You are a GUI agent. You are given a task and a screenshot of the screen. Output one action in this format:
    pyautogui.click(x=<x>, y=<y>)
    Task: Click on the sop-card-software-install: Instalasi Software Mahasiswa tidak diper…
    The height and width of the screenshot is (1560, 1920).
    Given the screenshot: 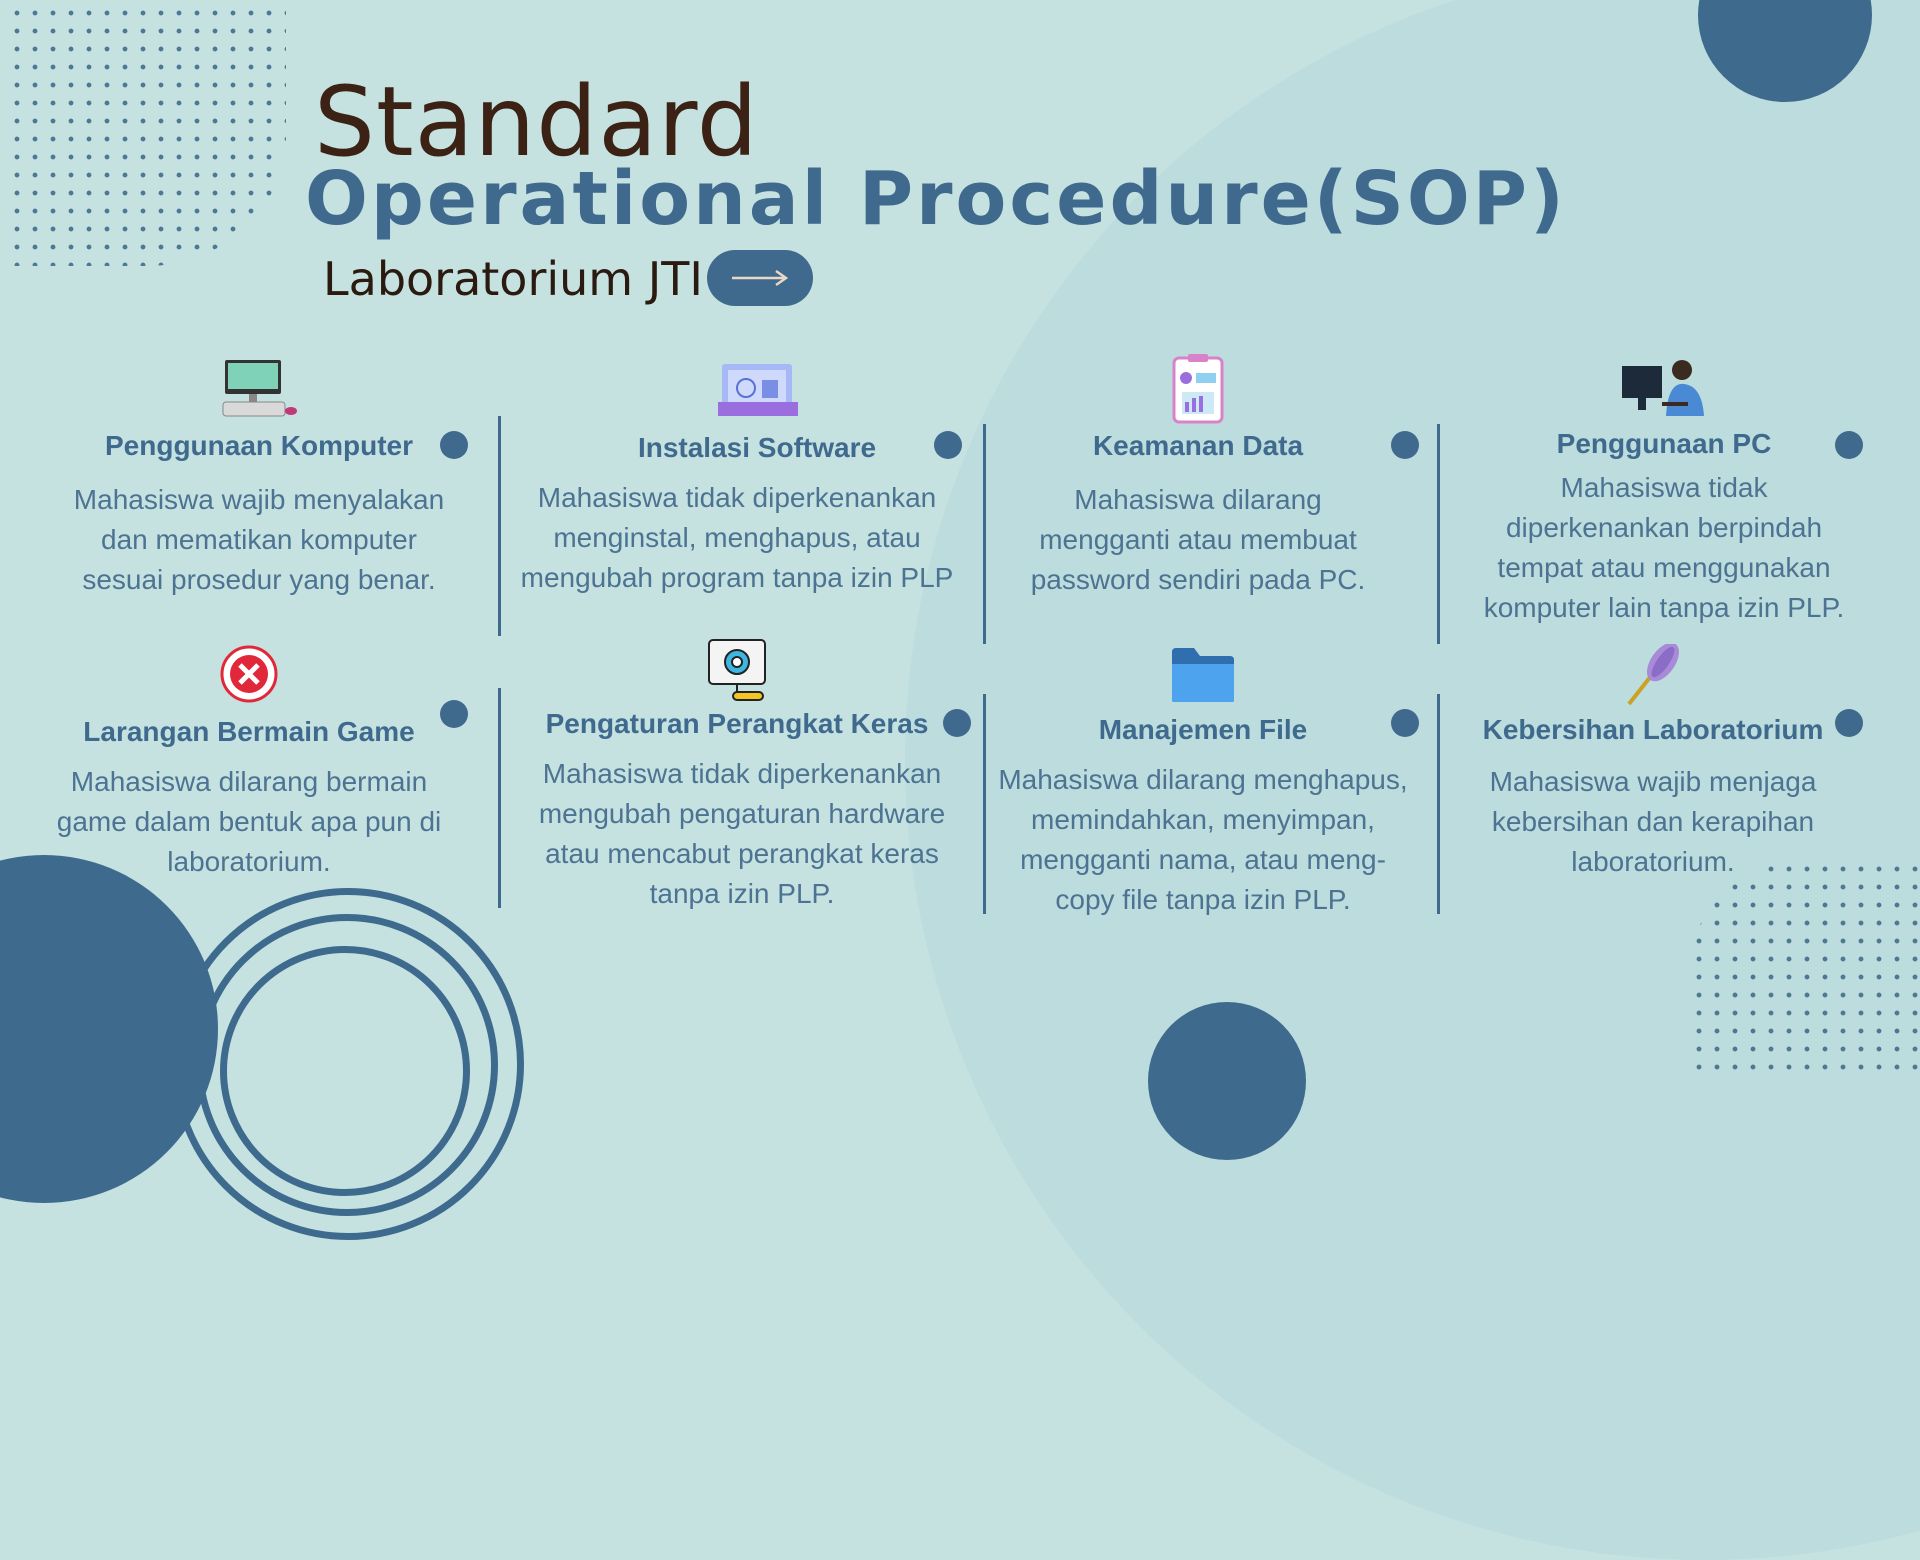 What is the action you would take?
    pyautogui.click(x=739, y=477)
    